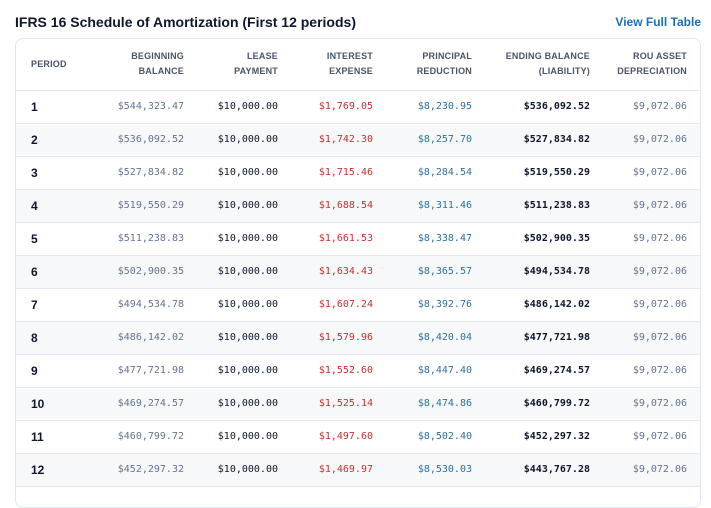  I want to click on principal-reduction-cell: $8,392.76, so click(437, 305).